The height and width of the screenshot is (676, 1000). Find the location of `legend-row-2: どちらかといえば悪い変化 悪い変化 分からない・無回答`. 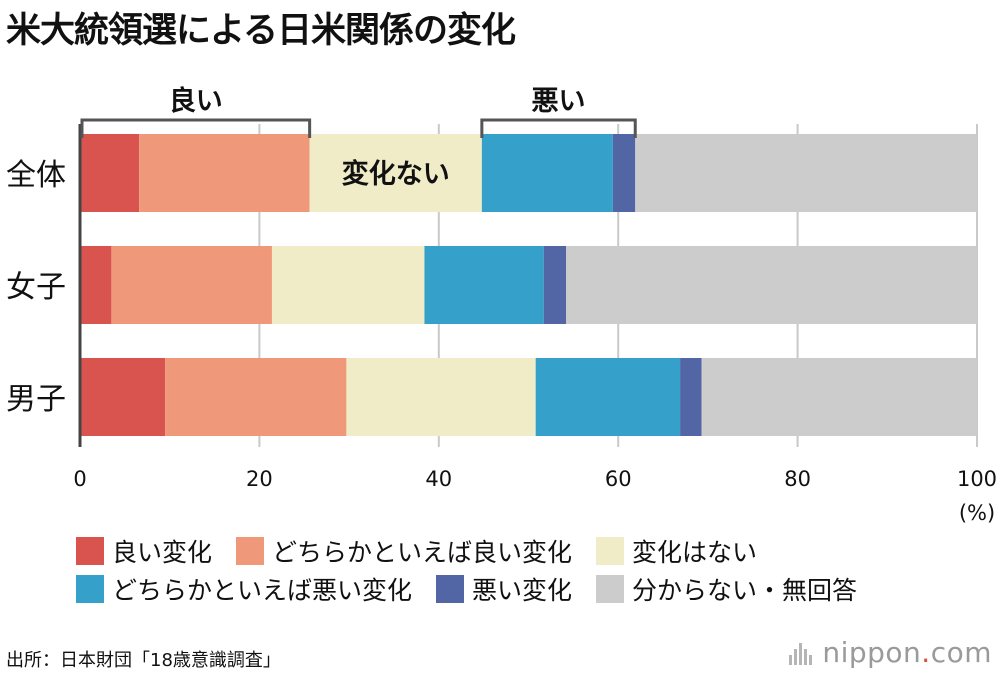

legend-row-2: どちらかといえば悪い変化 悪い変化 分からない・無回答 is located at coordinates (536, 589).